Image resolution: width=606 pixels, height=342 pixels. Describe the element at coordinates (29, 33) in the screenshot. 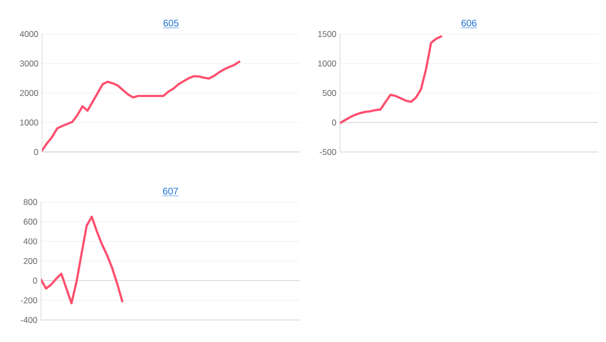

I see `y-tick-label: 4000` at that location.